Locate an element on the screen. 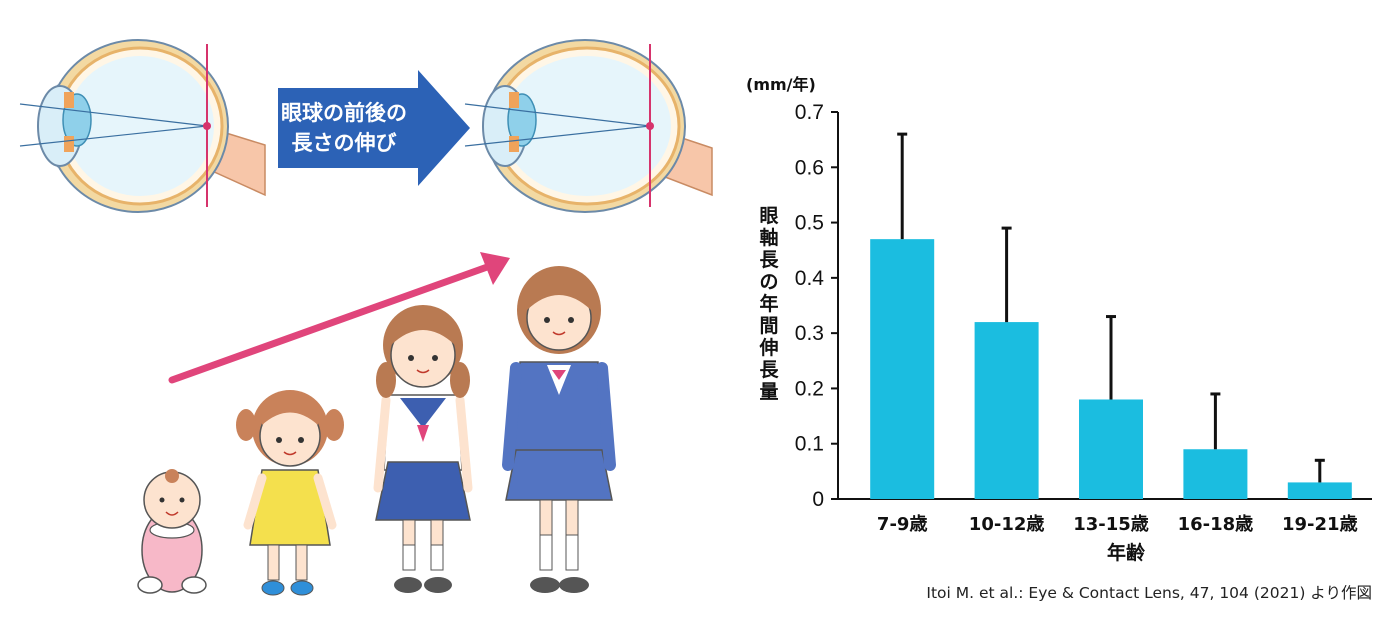 The width and height of the screenshot is (1396, 619). y-axis-label-char: 眼 is located at coordinates (768, 216).